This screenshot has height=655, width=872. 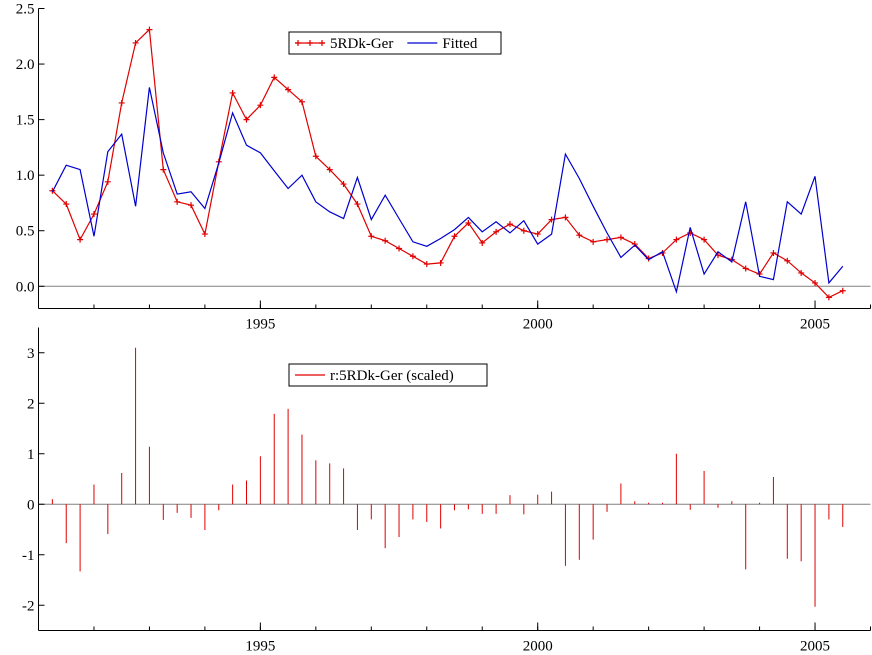 I want to click on y-tick-label: 2, so click(x=31, y=404).